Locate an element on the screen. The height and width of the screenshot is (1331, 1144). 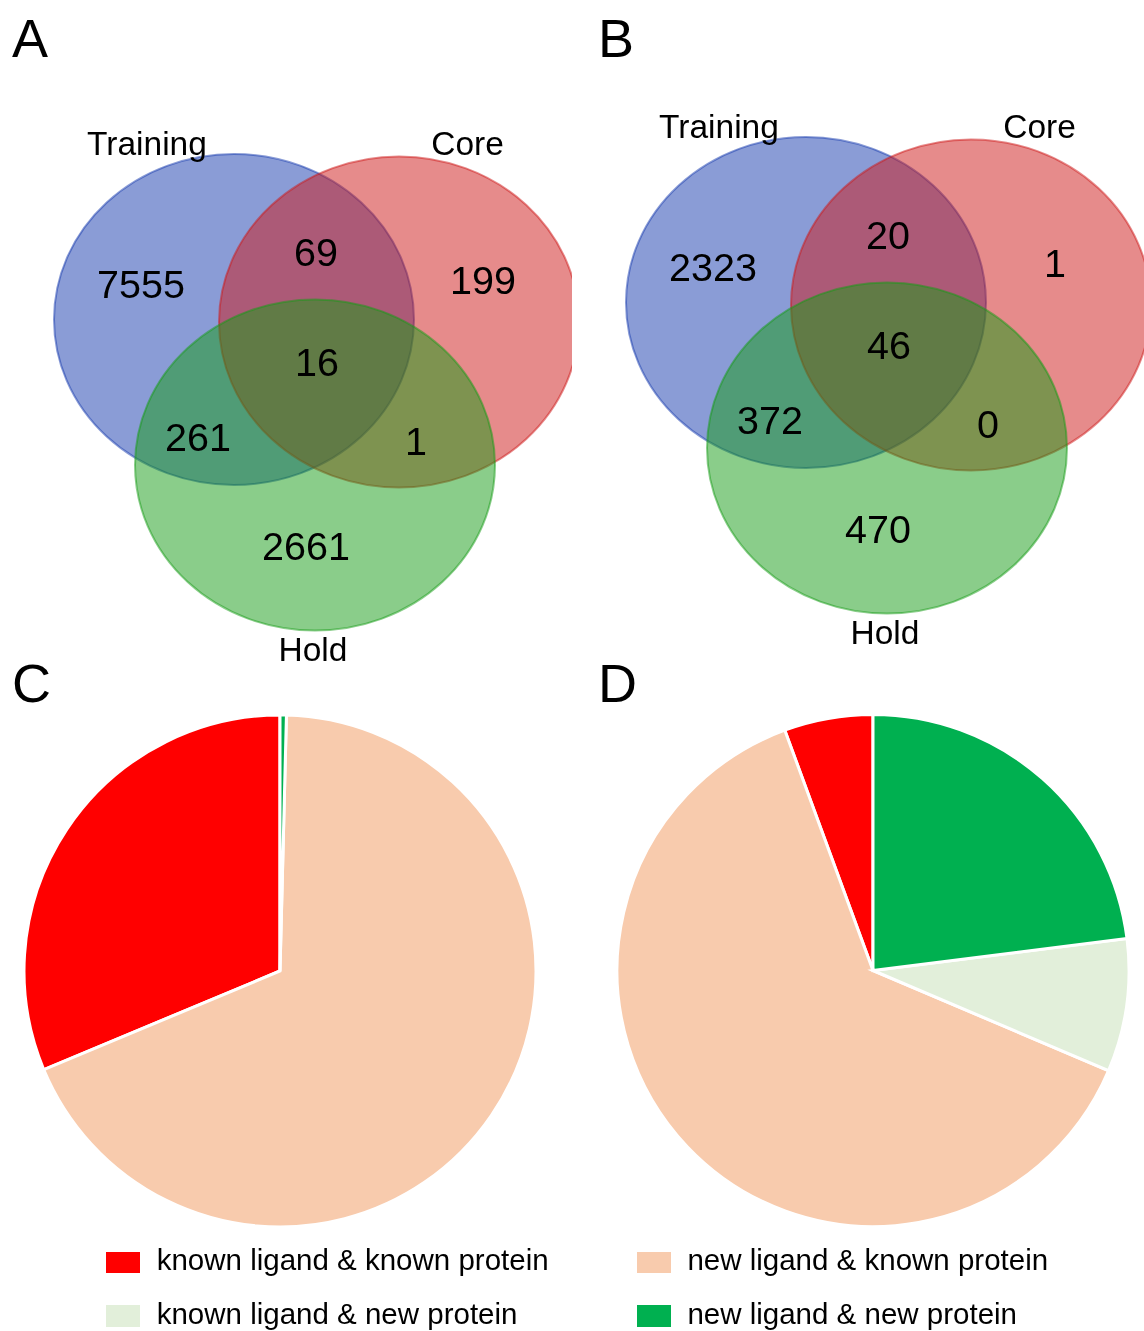
text: 7555 is located at coordinates (141, 283).